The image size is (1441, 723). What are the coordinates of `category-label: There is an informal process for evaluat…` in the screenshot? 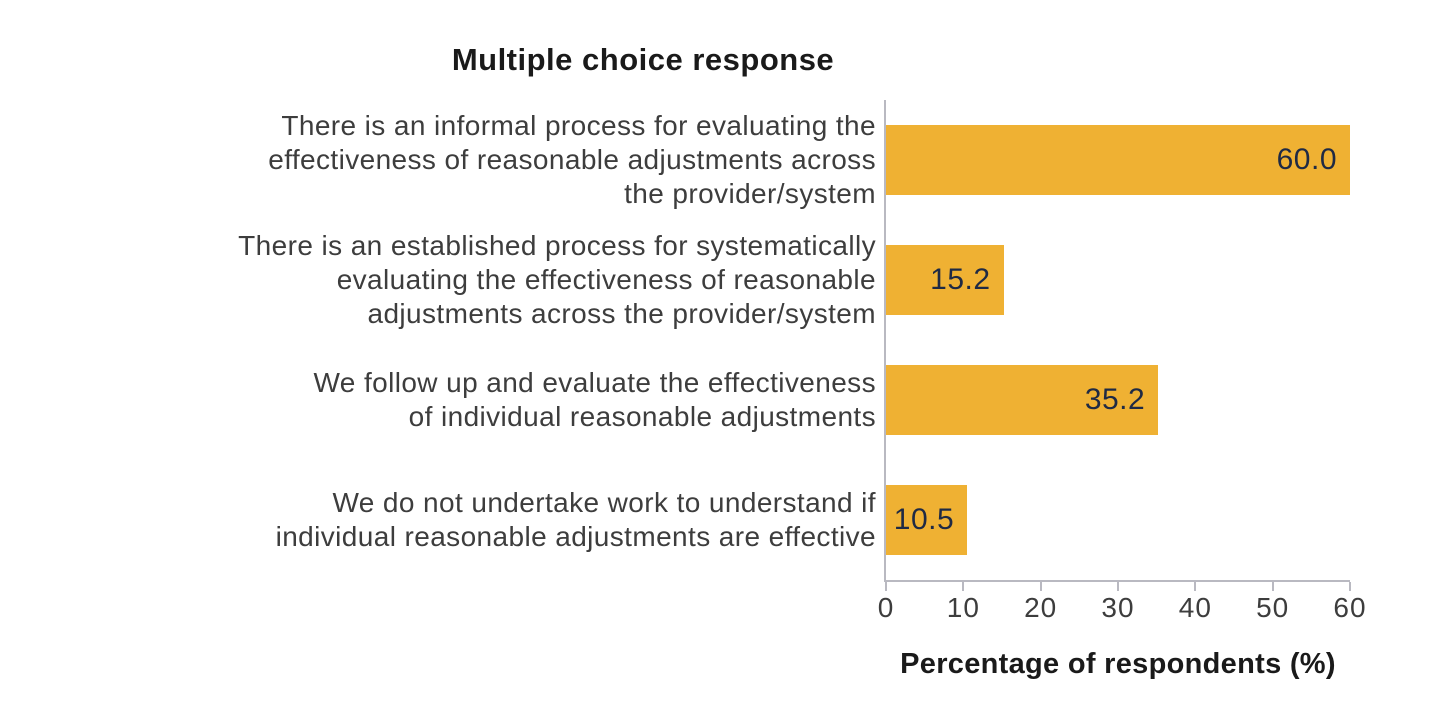 It's located at (572, 159).